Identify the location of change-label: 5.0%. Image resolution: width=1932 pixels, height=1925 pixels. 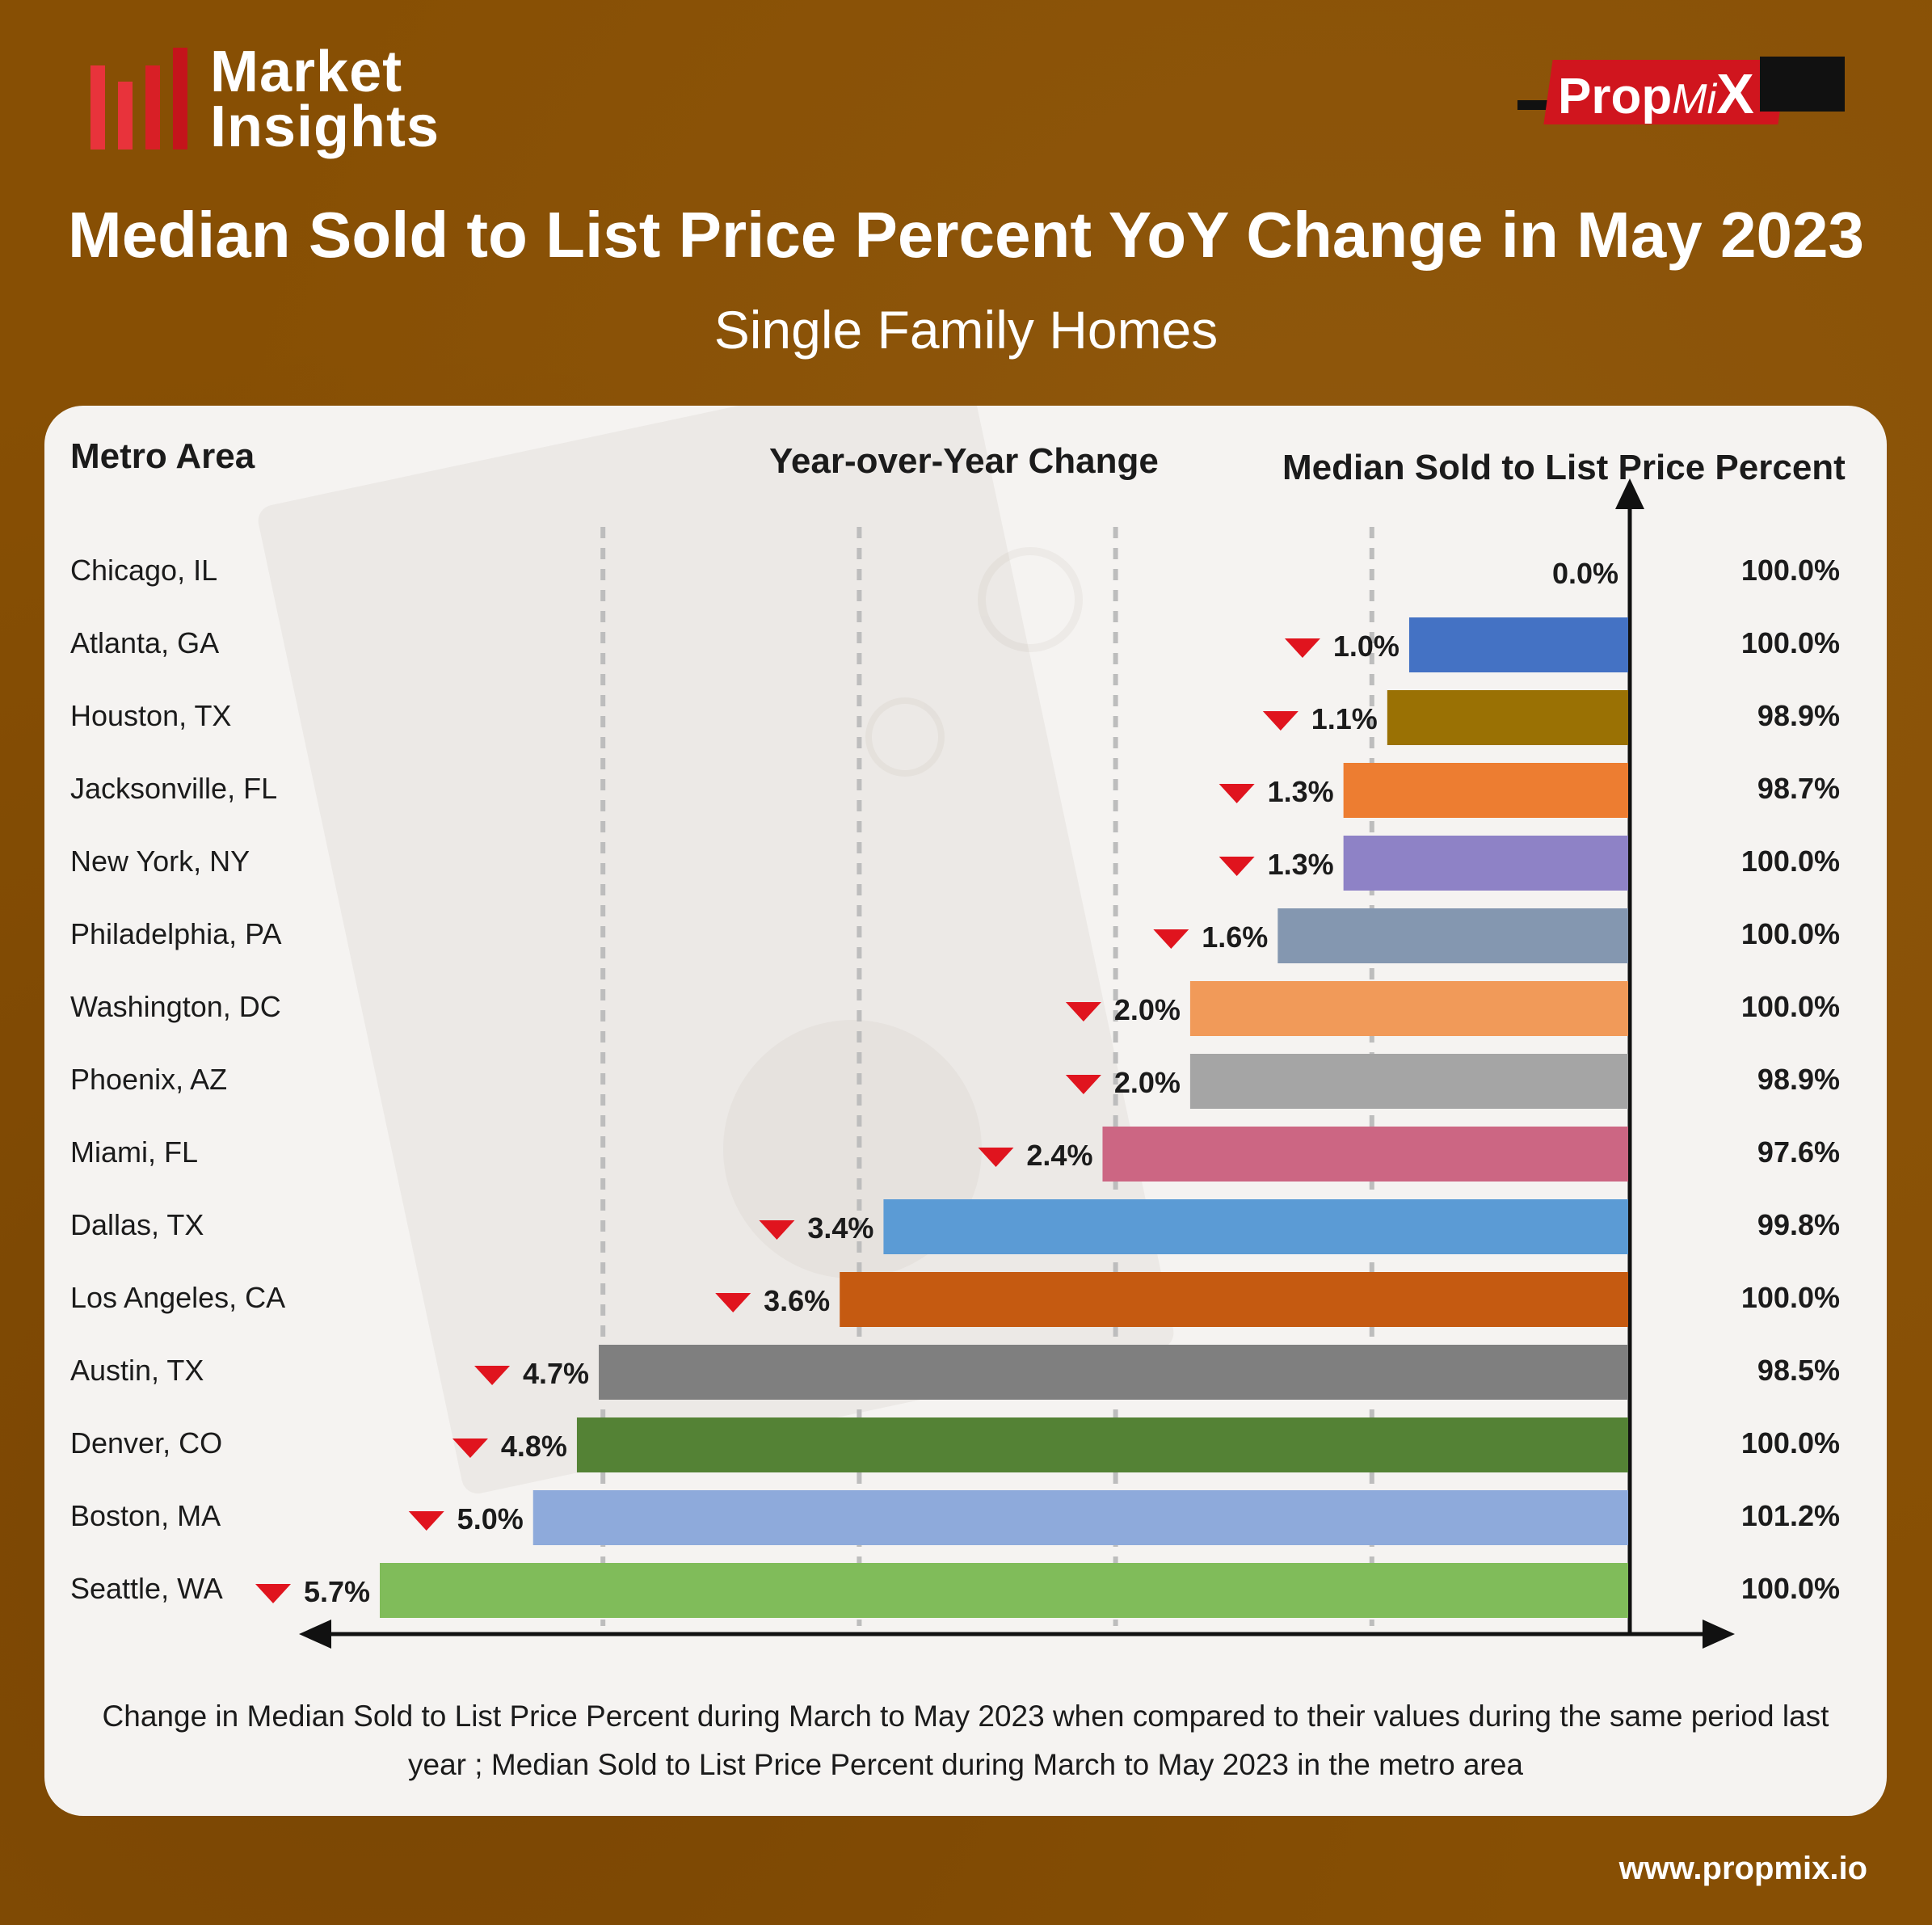
(490, 1518).